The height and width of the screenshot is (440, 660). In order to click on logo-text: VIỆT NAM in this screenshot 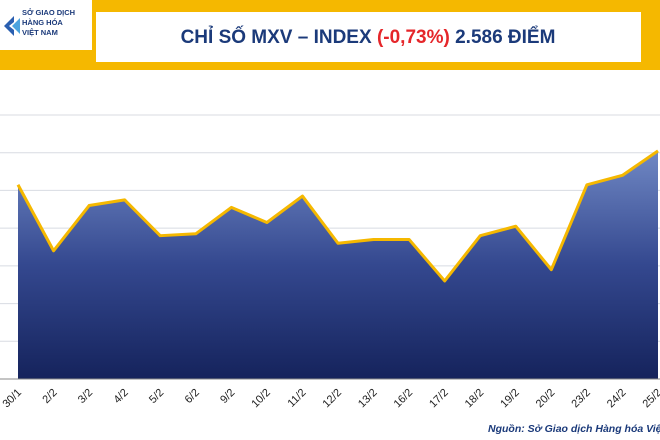, I will do `click(40, 32)`.